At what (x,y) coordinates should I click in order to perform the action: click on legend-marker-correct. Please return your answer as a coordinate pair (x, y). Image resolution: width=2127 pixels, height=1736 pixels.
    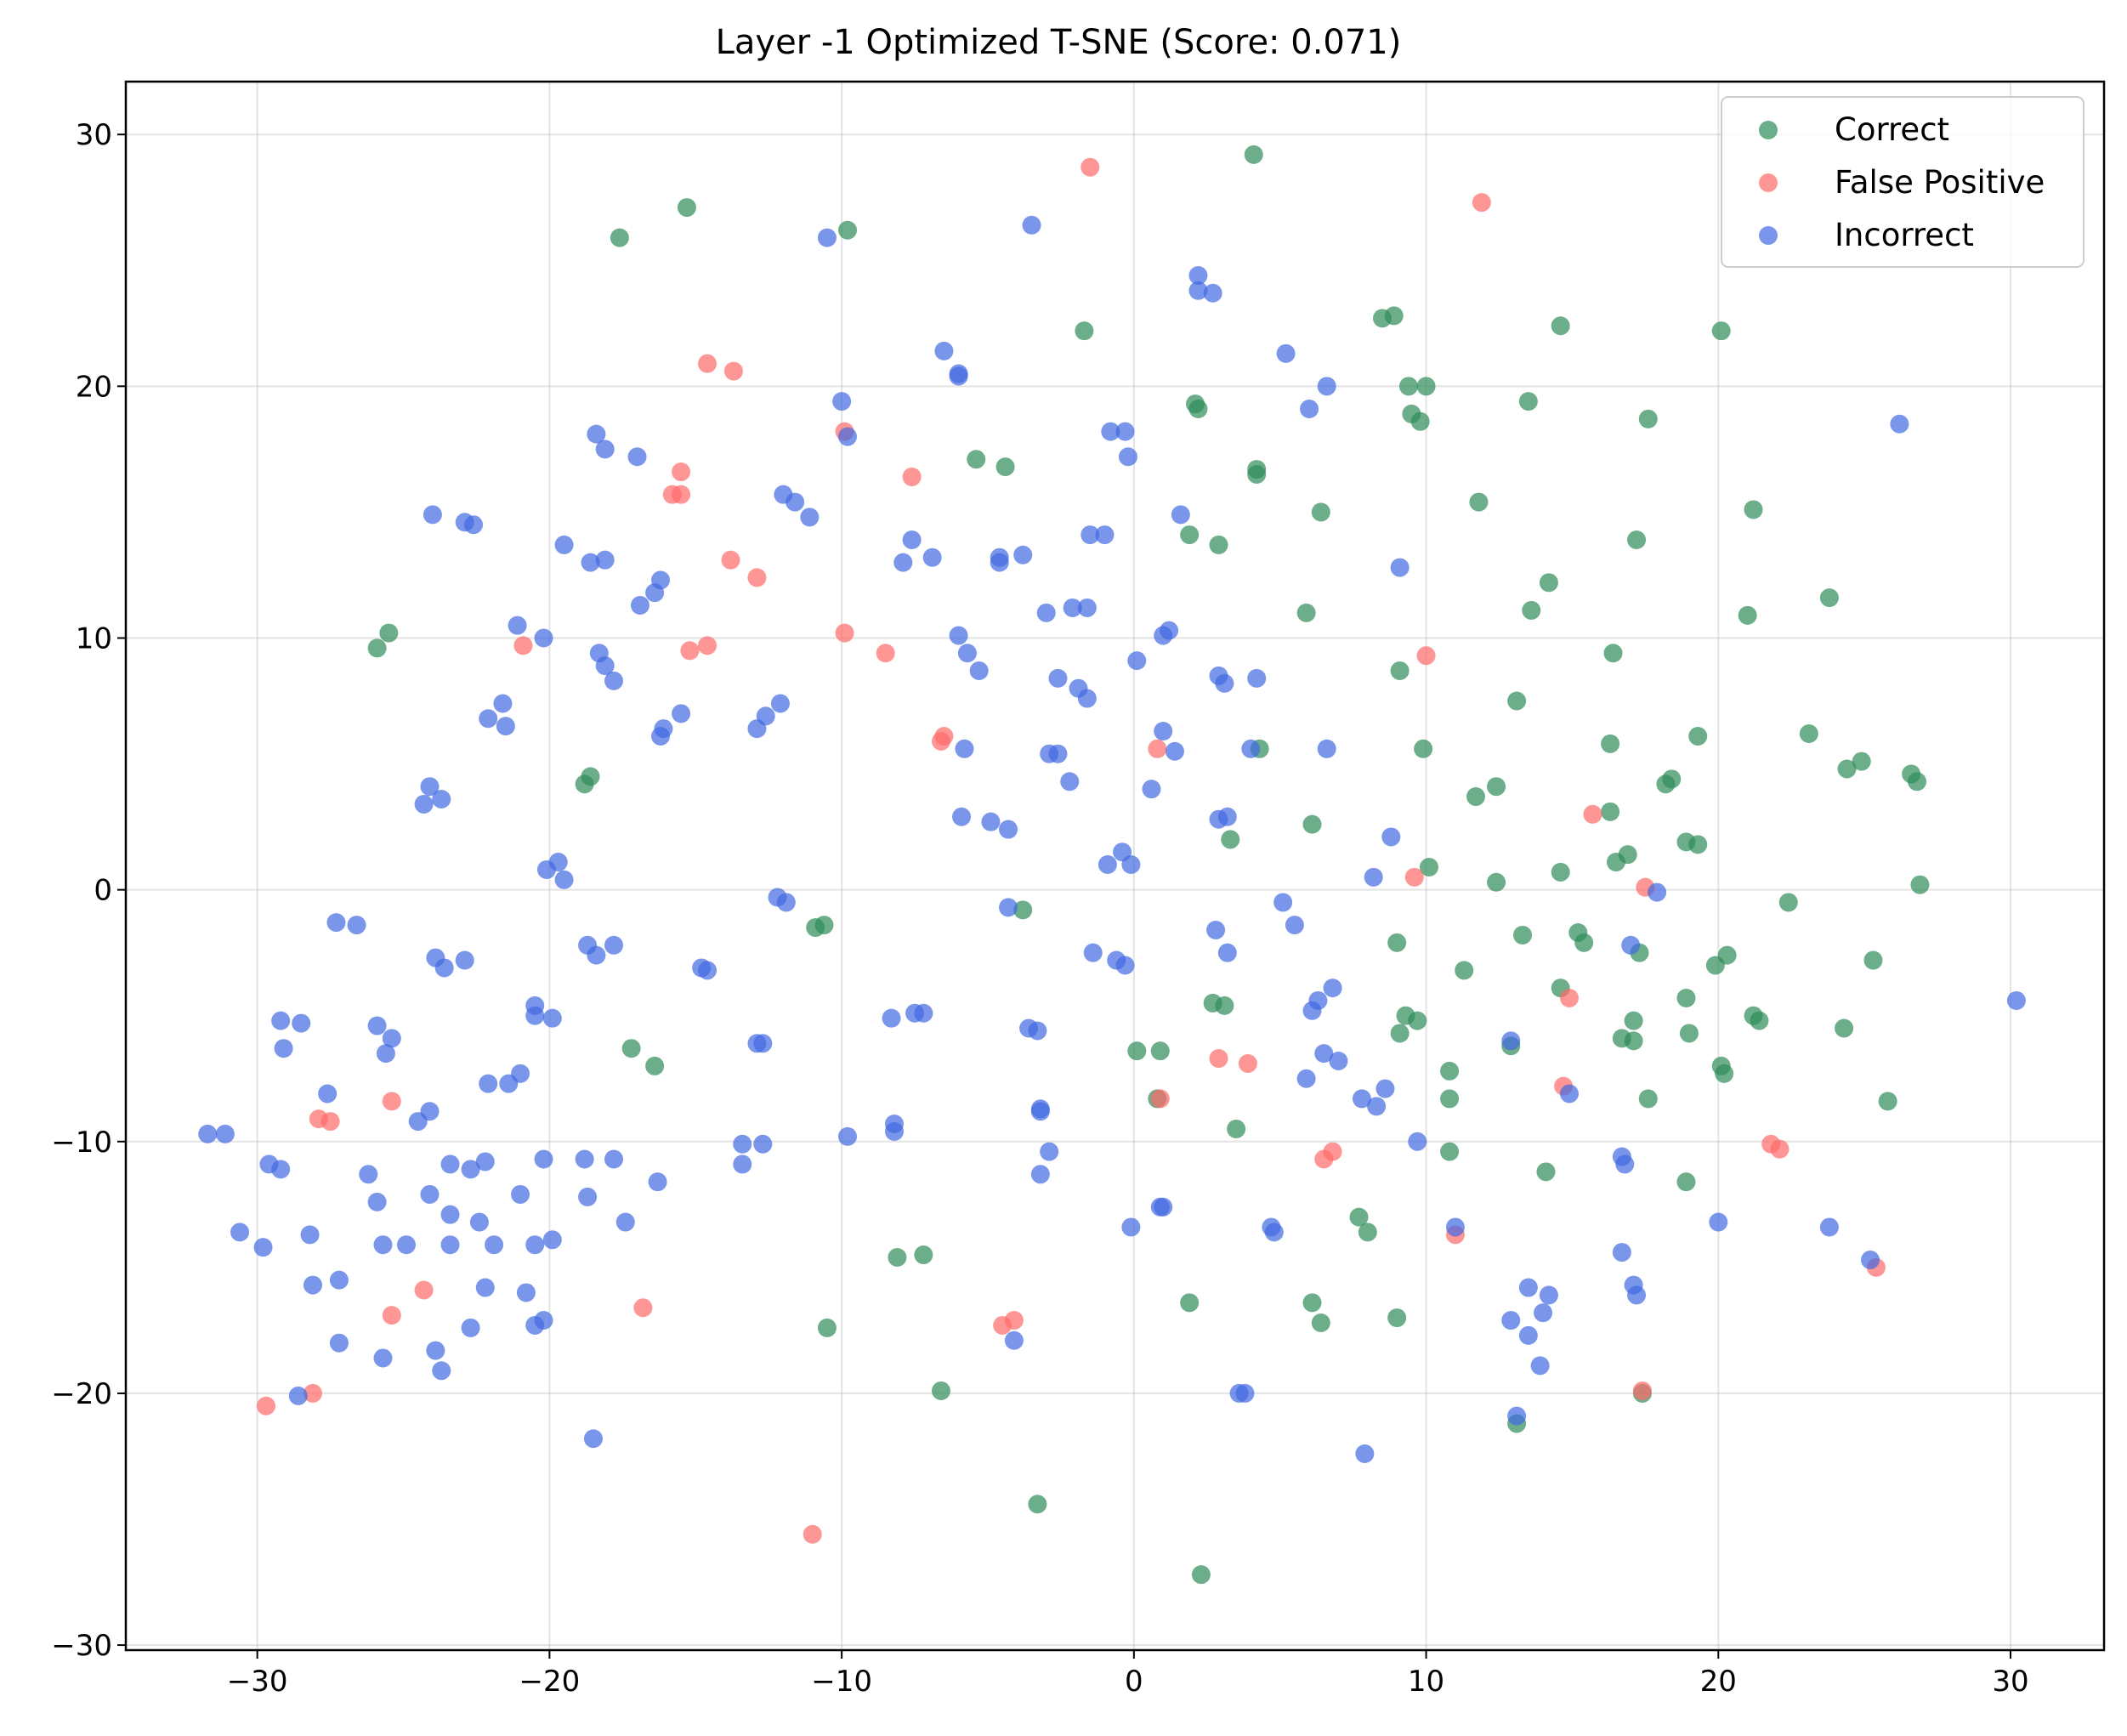
    Looking at the image, I should click on (1768, 130).